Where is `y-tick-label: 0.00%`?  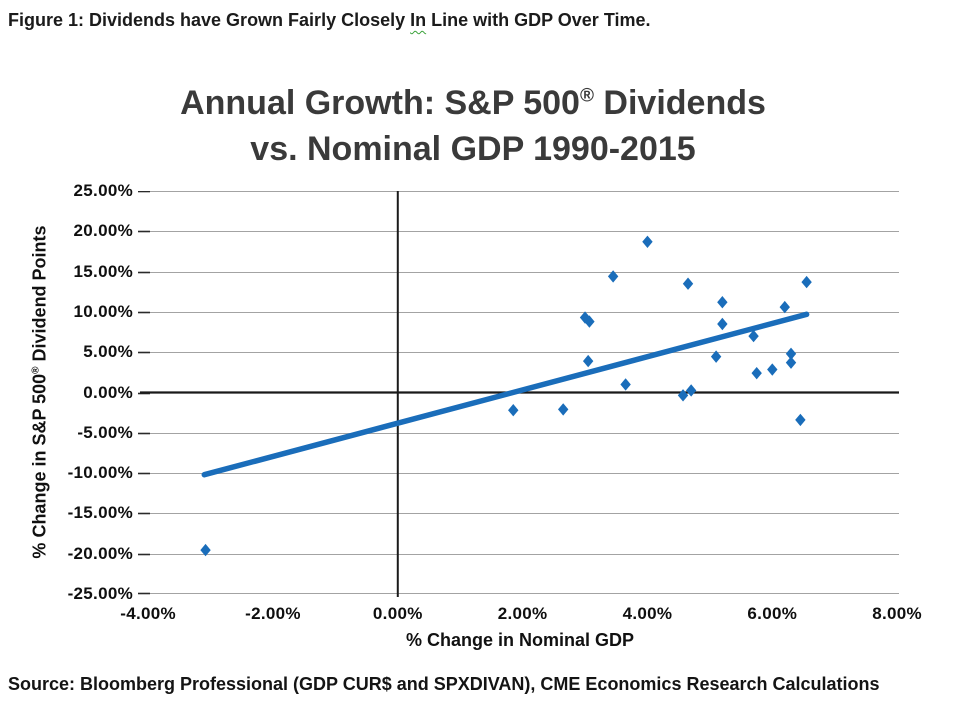 y-tick-label: 0.00% is located at coordinates (108, 392).